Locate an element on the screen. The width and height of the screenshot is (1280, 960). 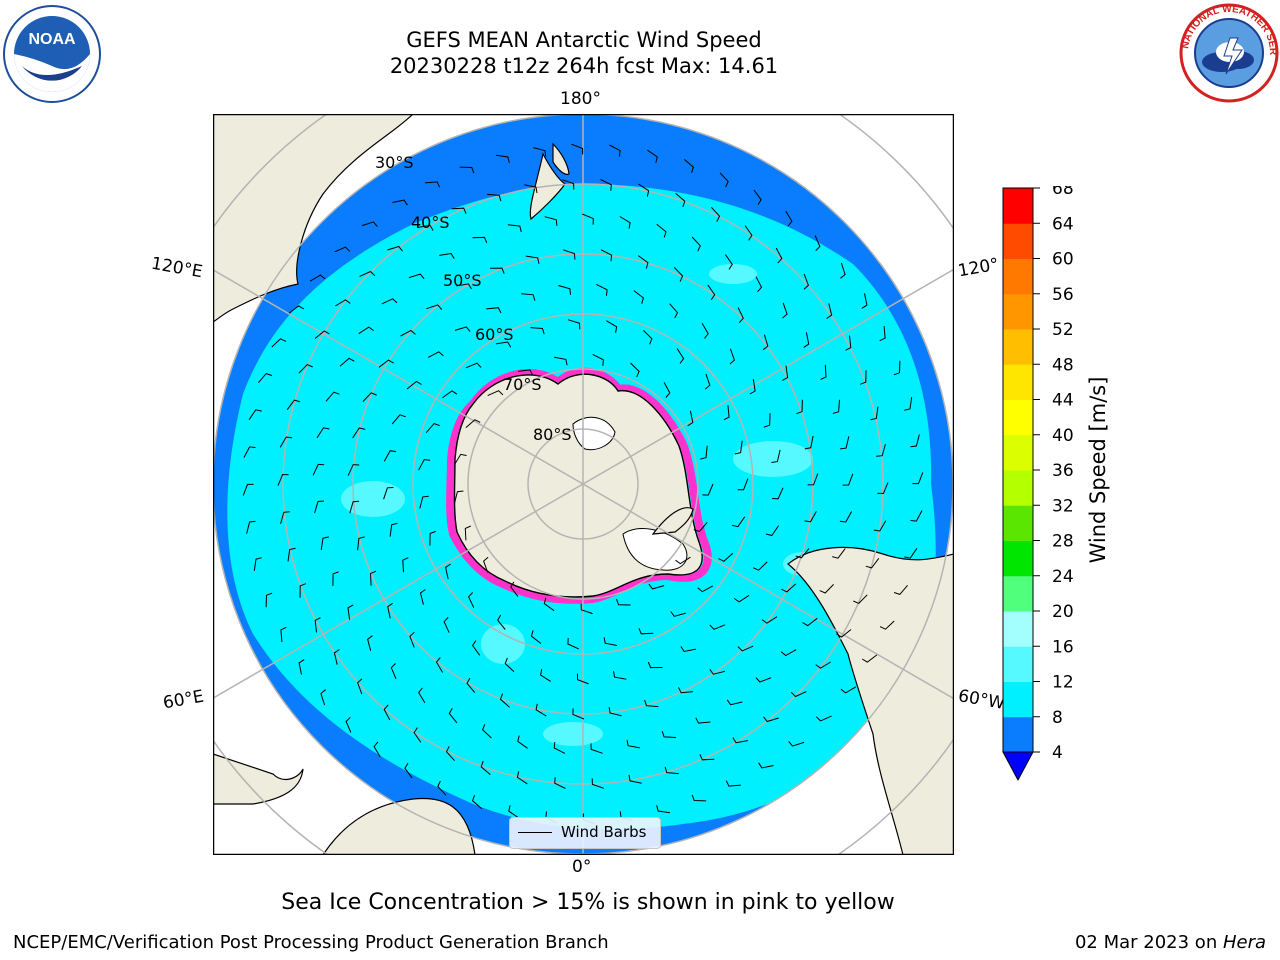
lat-label-40s: 40°S is located at coordinates (430, 222).